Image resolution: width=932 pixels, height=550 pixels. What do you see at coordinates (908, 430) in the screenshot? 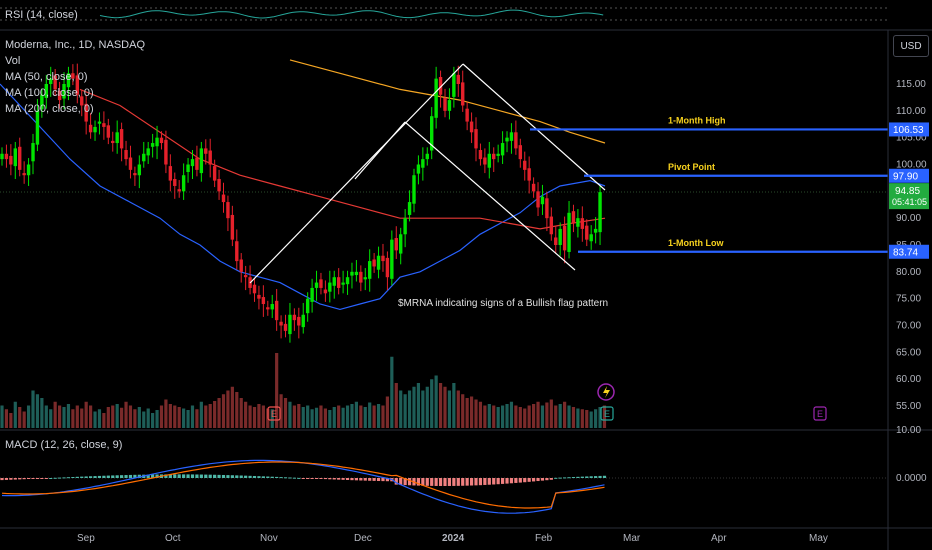
I see `macd-tick-label: 10.00` at bounding box center [908, 430].